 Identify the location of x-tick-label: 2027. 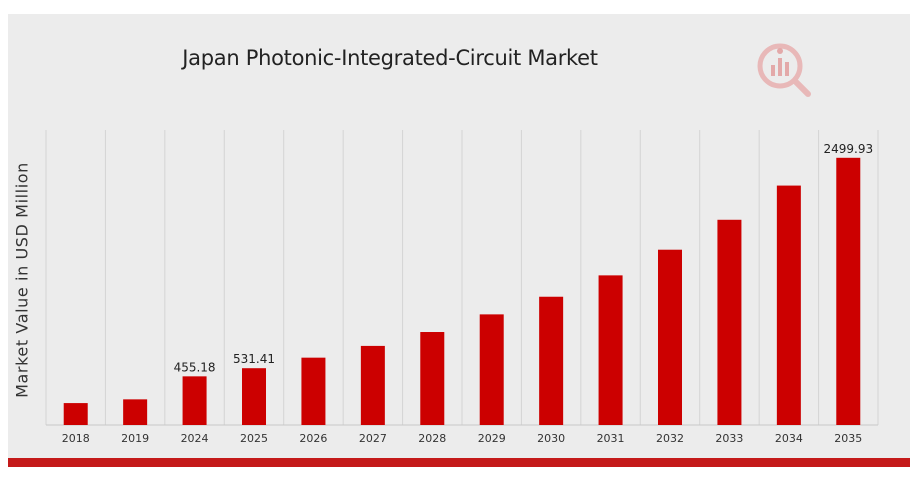
(373, 438).